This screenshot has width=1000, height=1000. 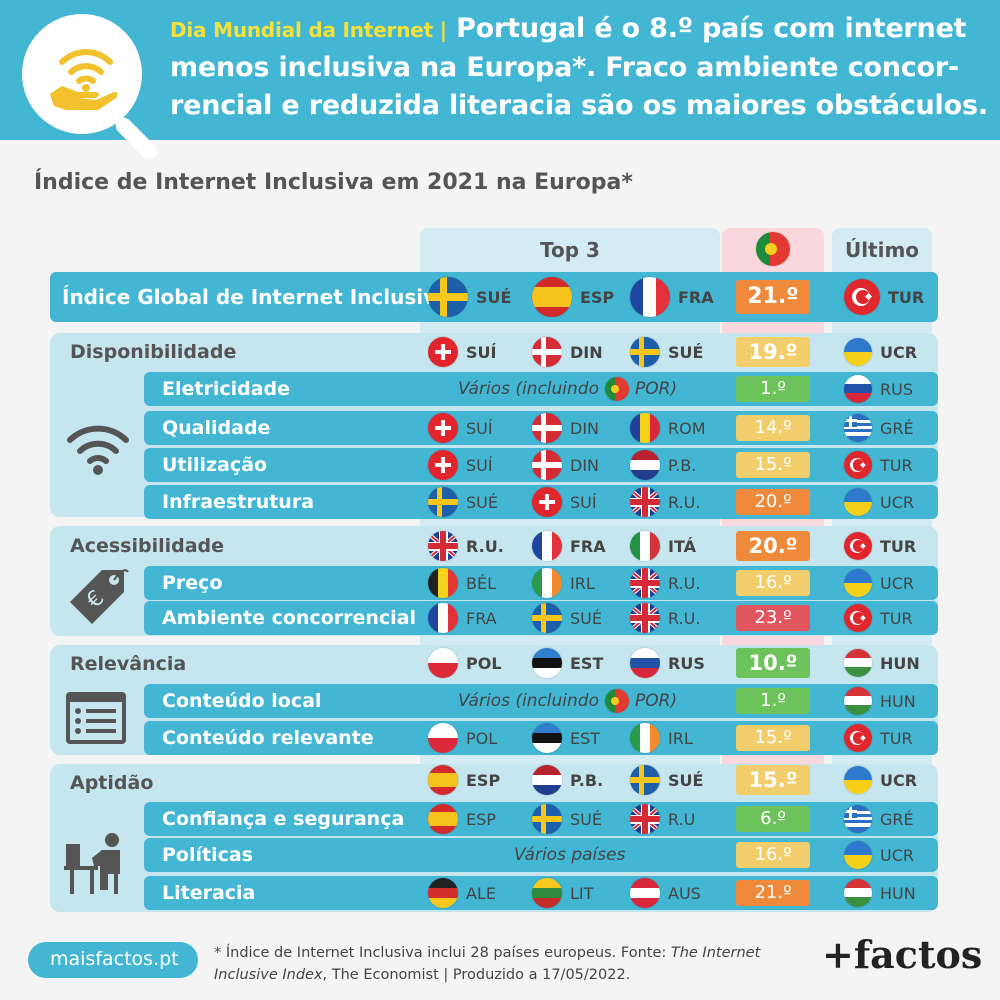 What do you see at coordinates (92, 863) in the screenshot?
I see `person-at-computer-icon` at bounding box center [92, 863].